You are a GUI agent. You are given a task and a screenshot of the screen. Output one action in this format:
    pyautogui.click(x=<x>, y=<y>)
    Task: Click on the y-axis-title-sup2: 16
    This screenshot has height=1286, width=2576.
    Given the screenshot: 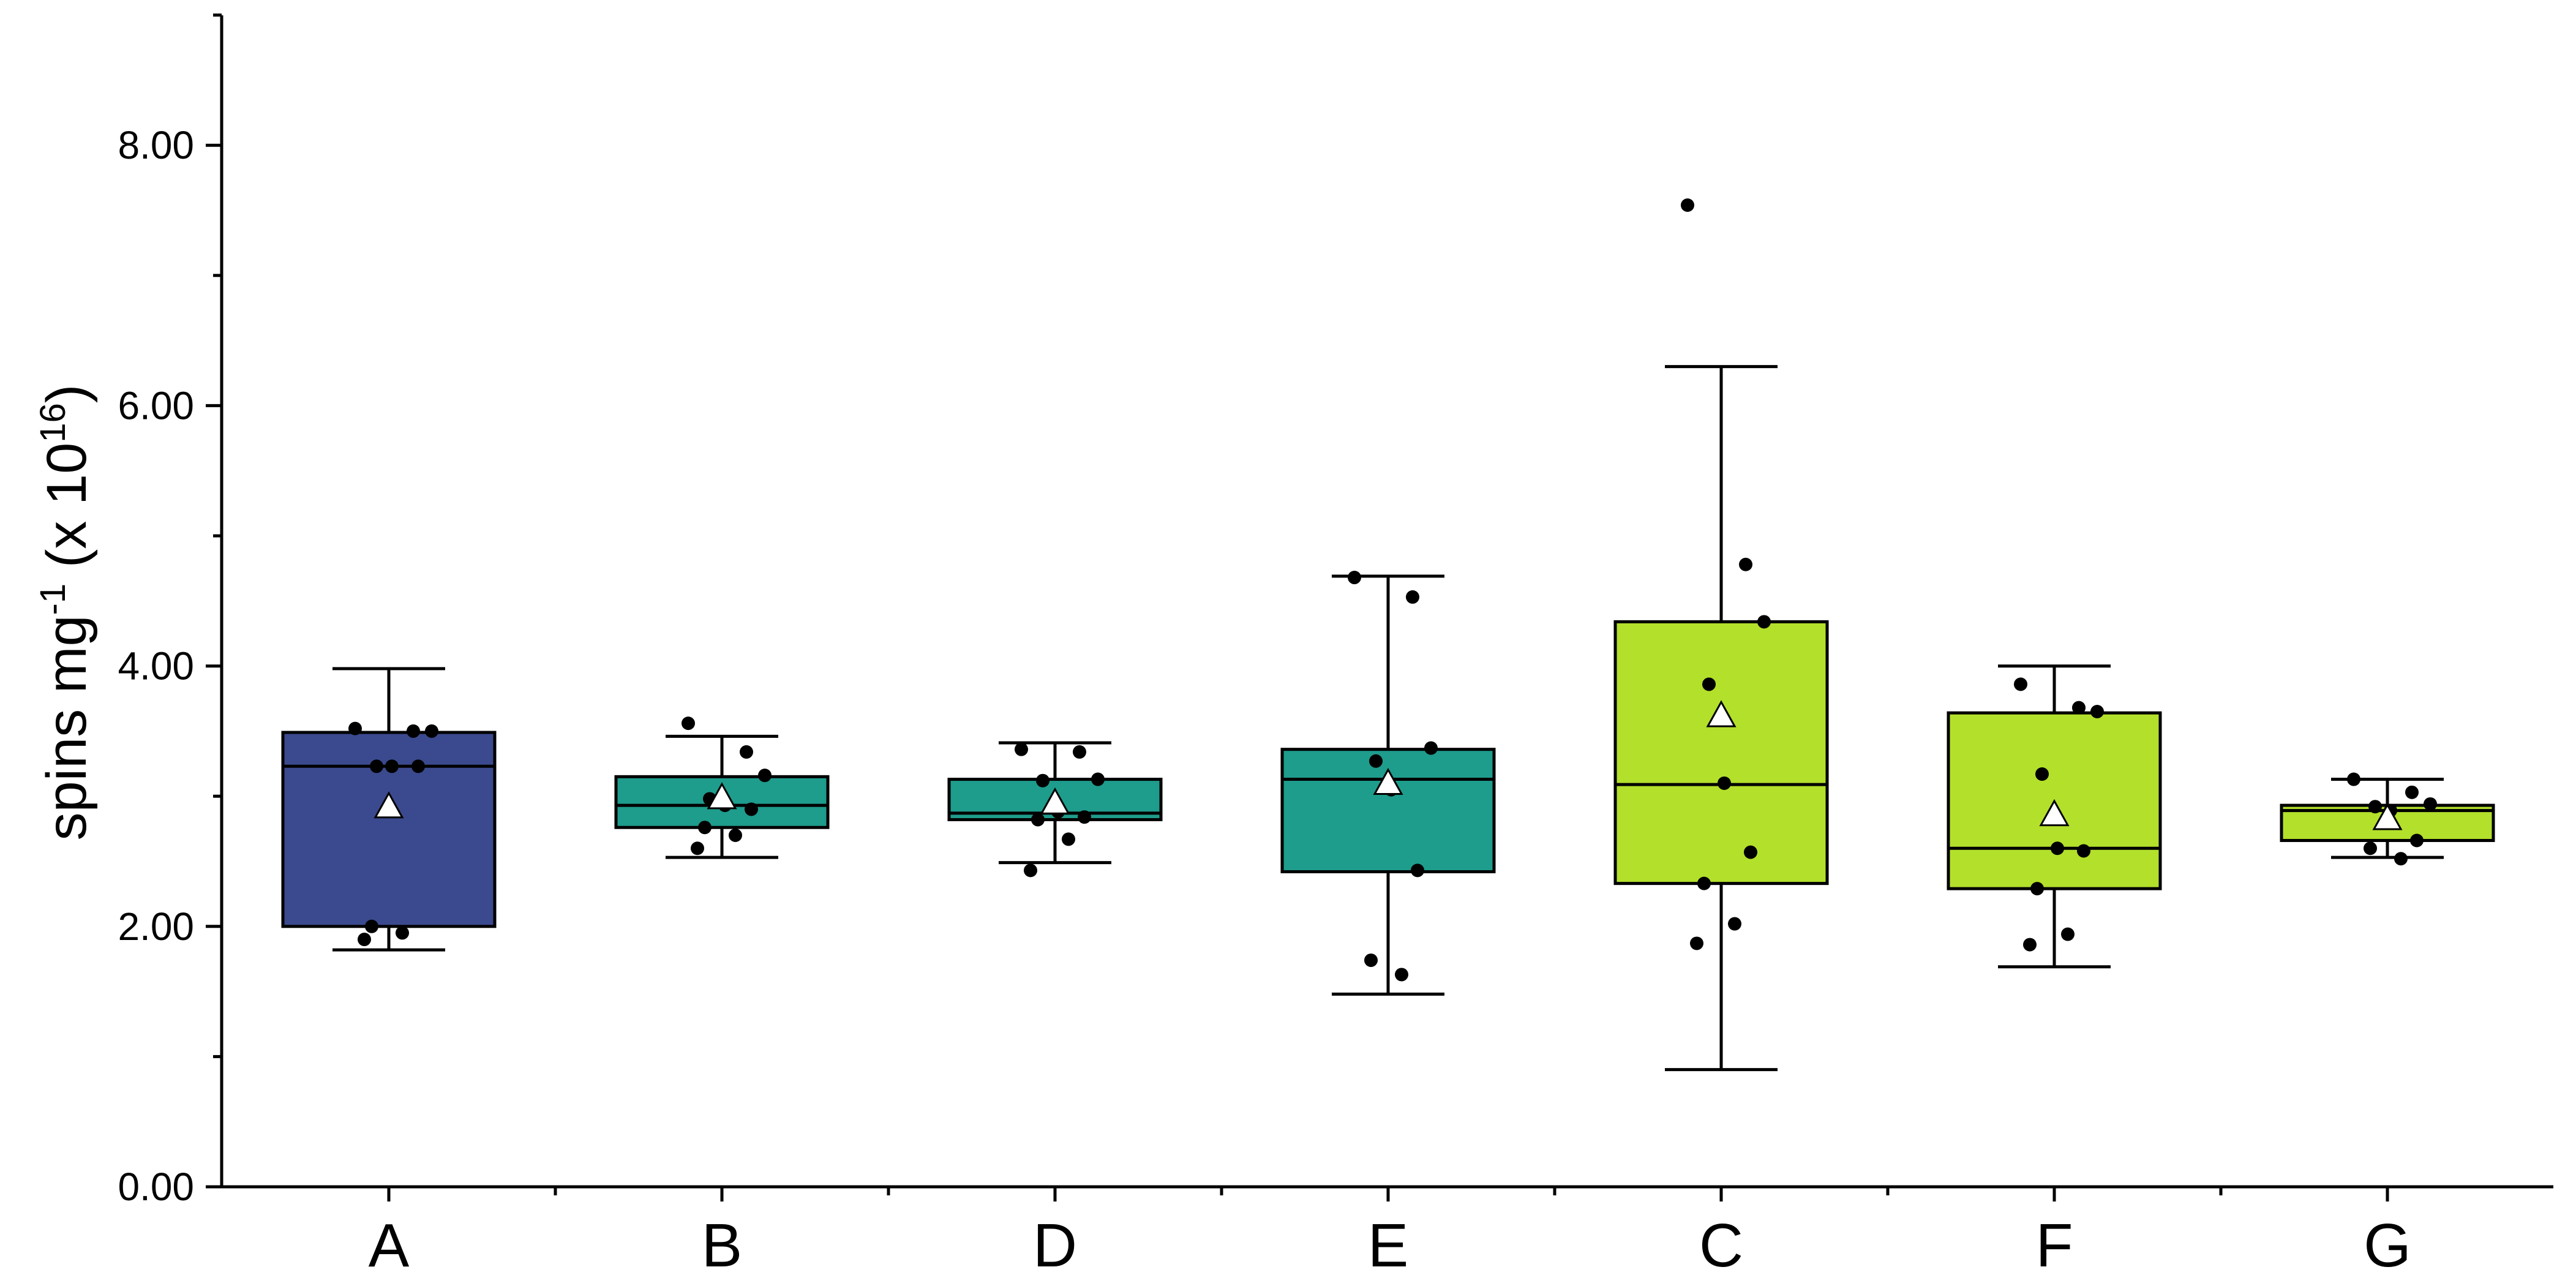 What is the action you would take?
    pyautogui.click(x=53, y=423)
    